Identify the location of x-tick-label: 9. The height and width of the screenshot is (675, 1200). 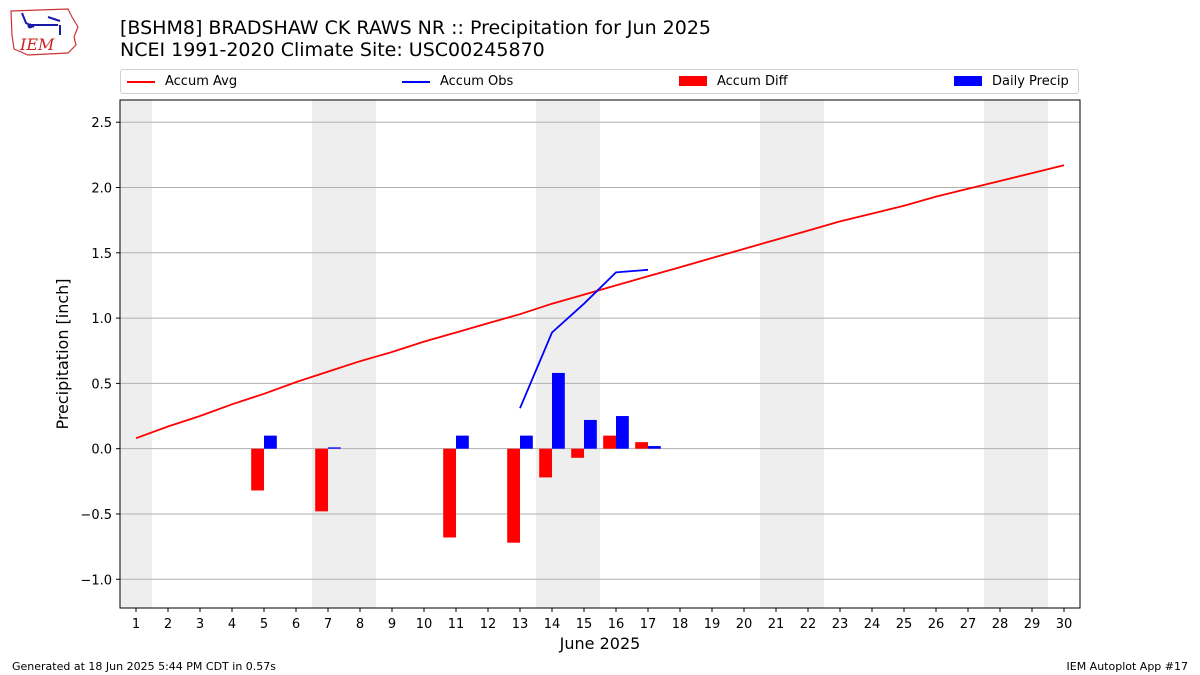
(392, 624).